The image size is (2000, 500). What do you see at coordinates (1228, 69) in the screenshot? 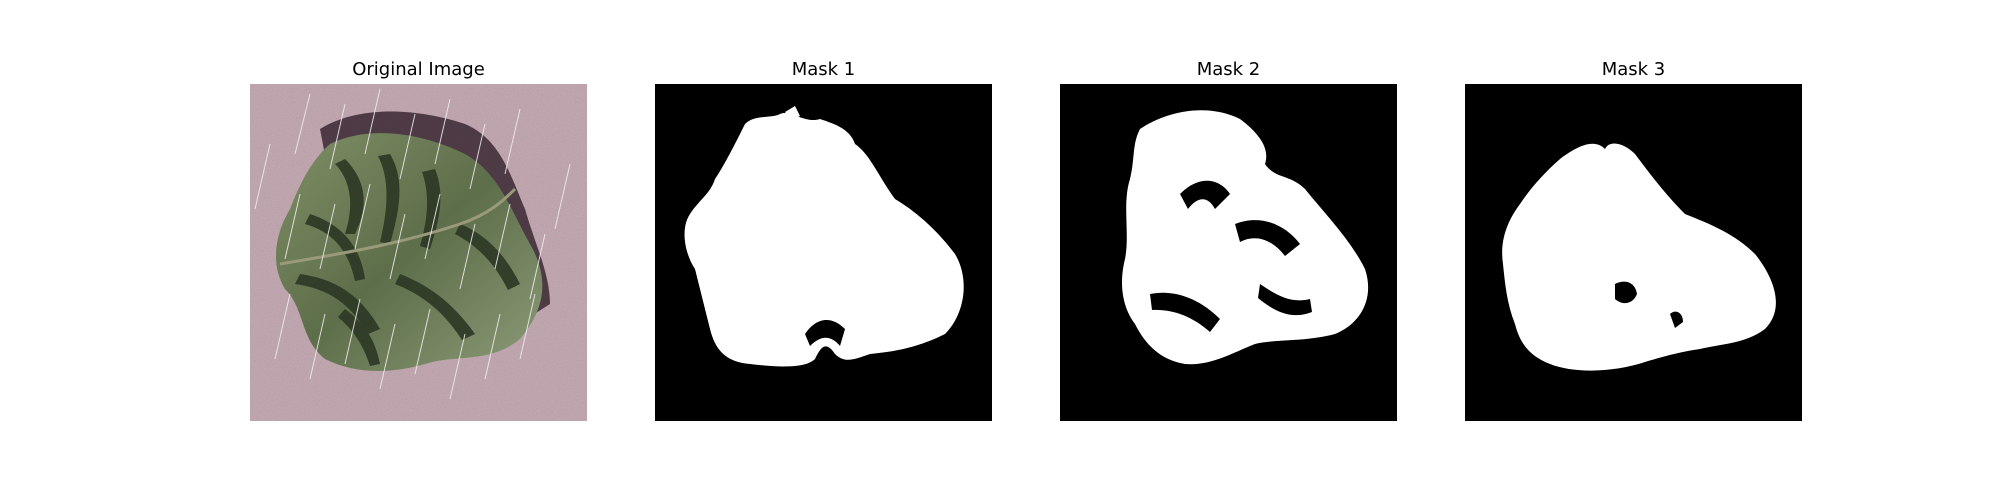
I see `panel-title-mask-2: Mask 2` at bounding box center [1228, 69].